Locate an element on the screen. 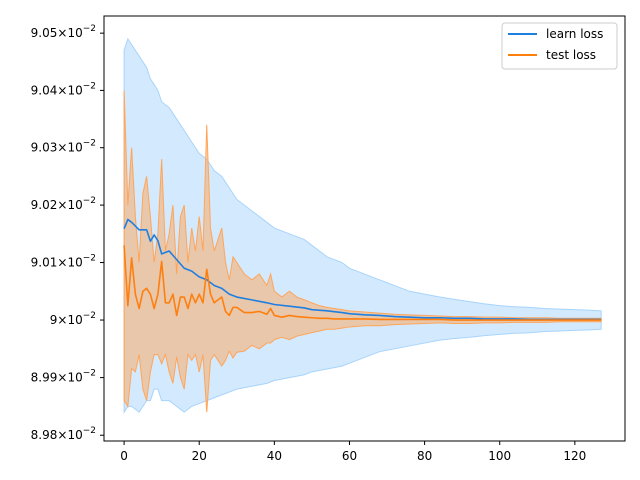  y-tick-label-9.01: 9.01×10⁻² is located at coordinates (63, 262).